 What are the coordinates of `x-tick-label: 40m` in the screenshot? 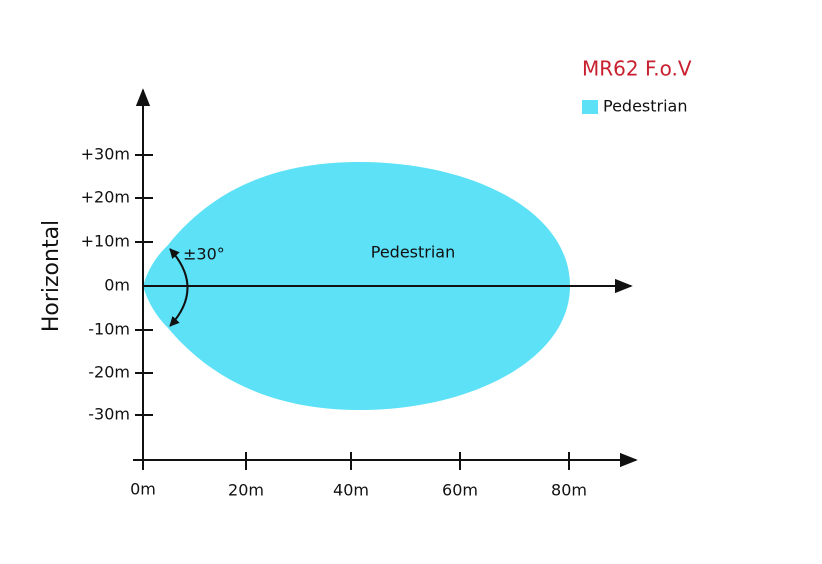 It's located at (351, 490).